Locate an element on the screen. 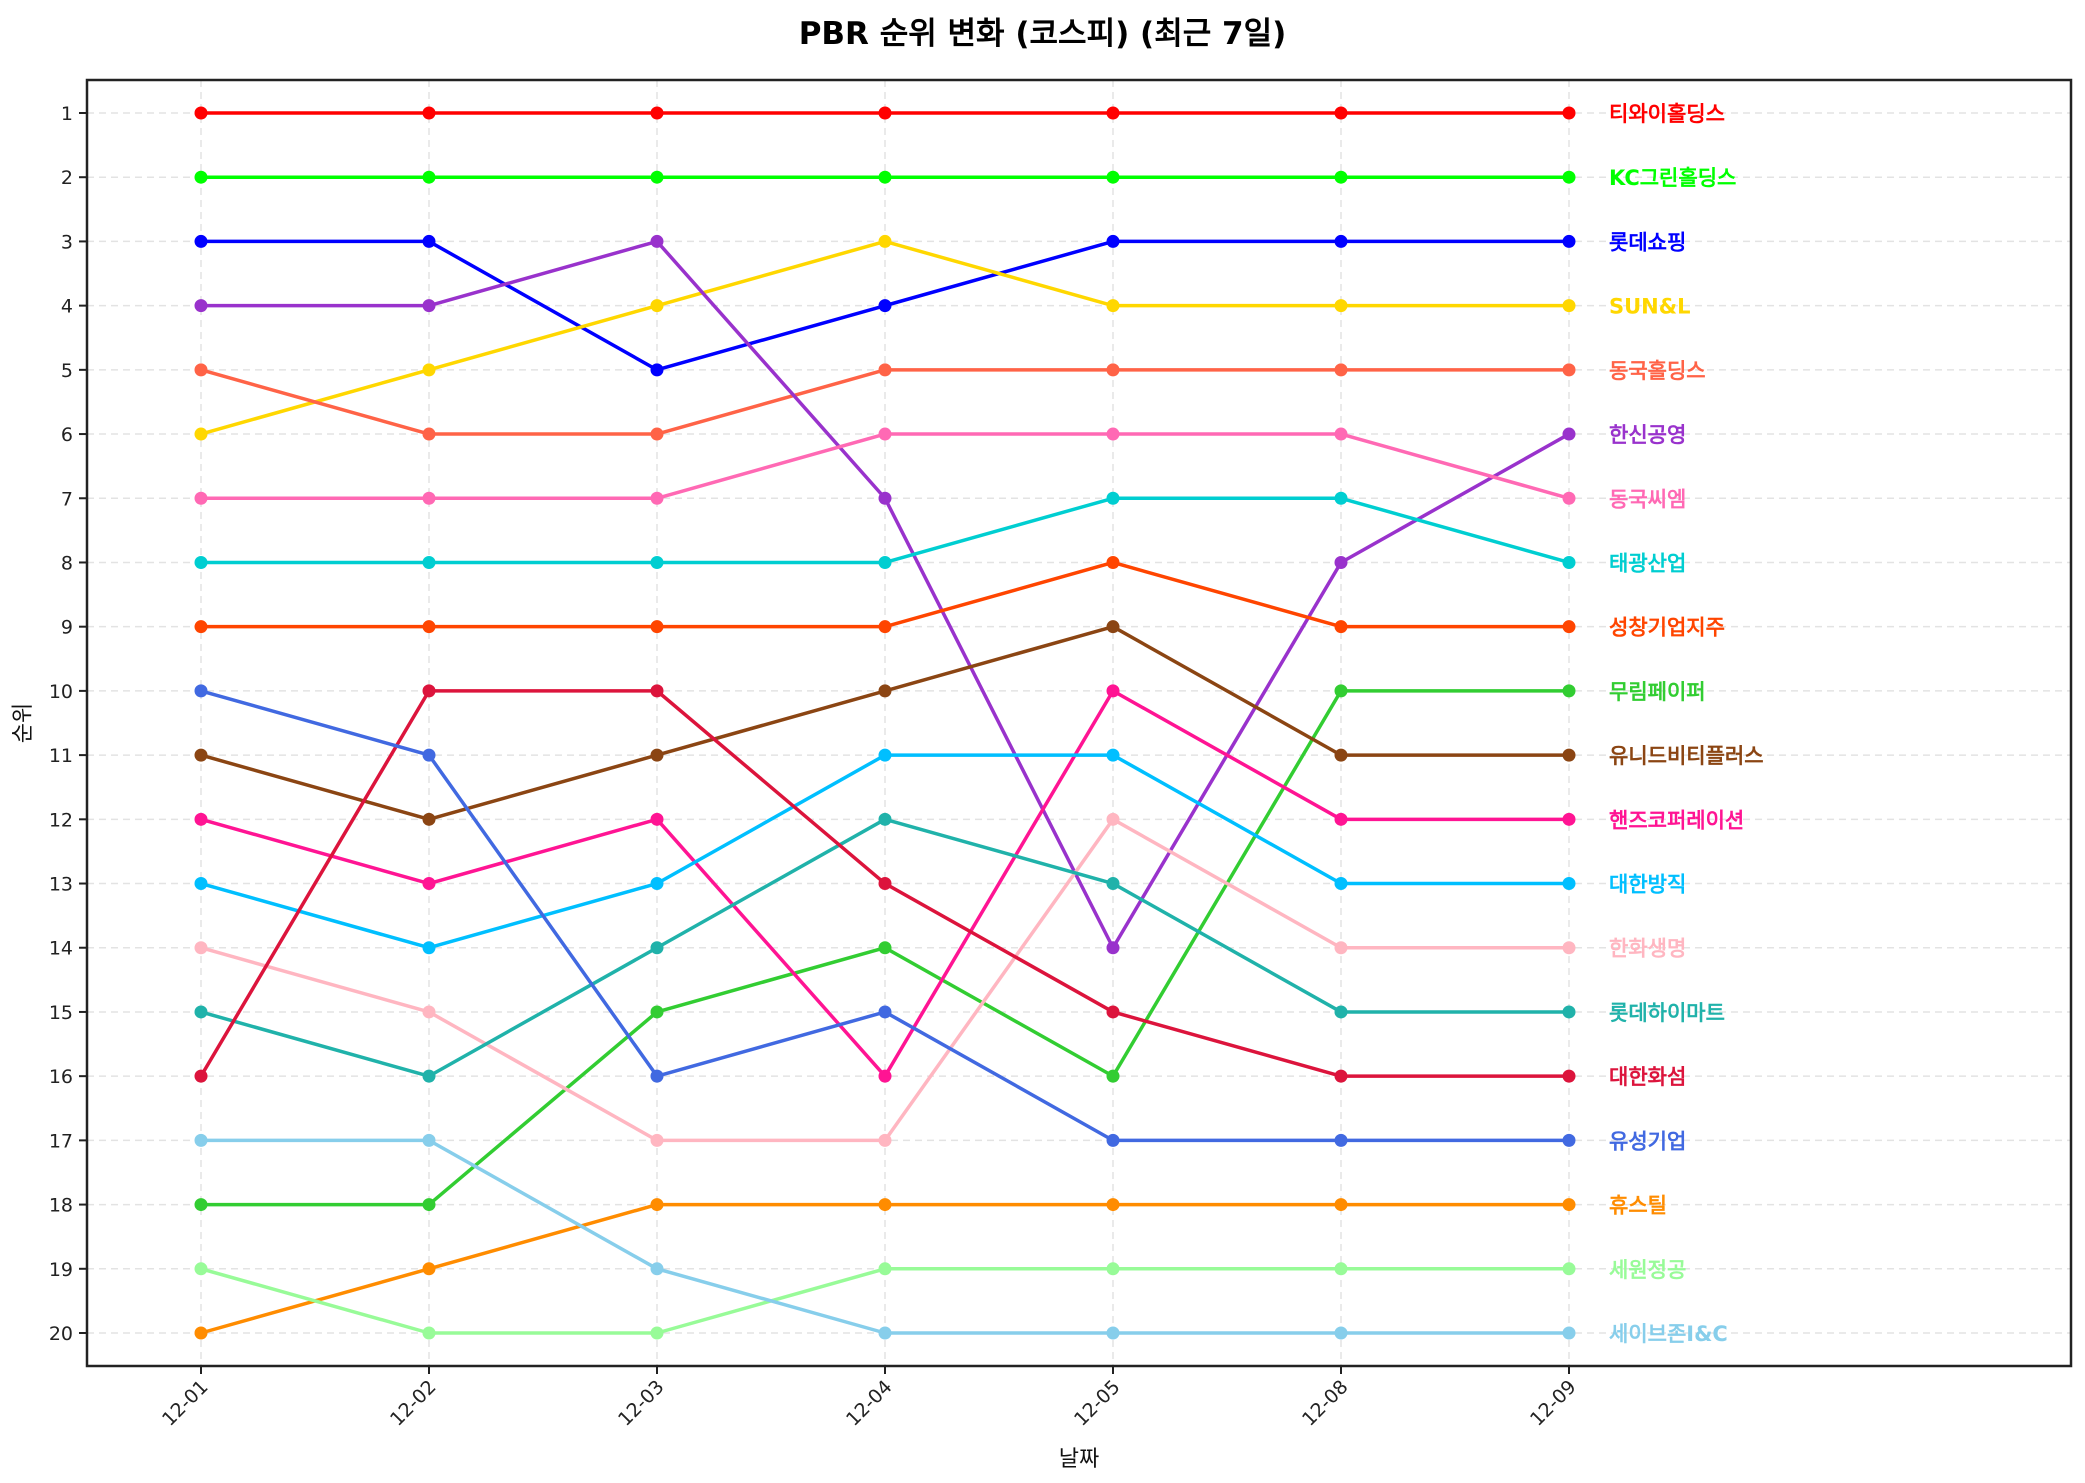 Image resolution: width=2085 pixels, height=1483 pixels. x-tick-label: 12-09 is located at coordinates (1553, 1403).